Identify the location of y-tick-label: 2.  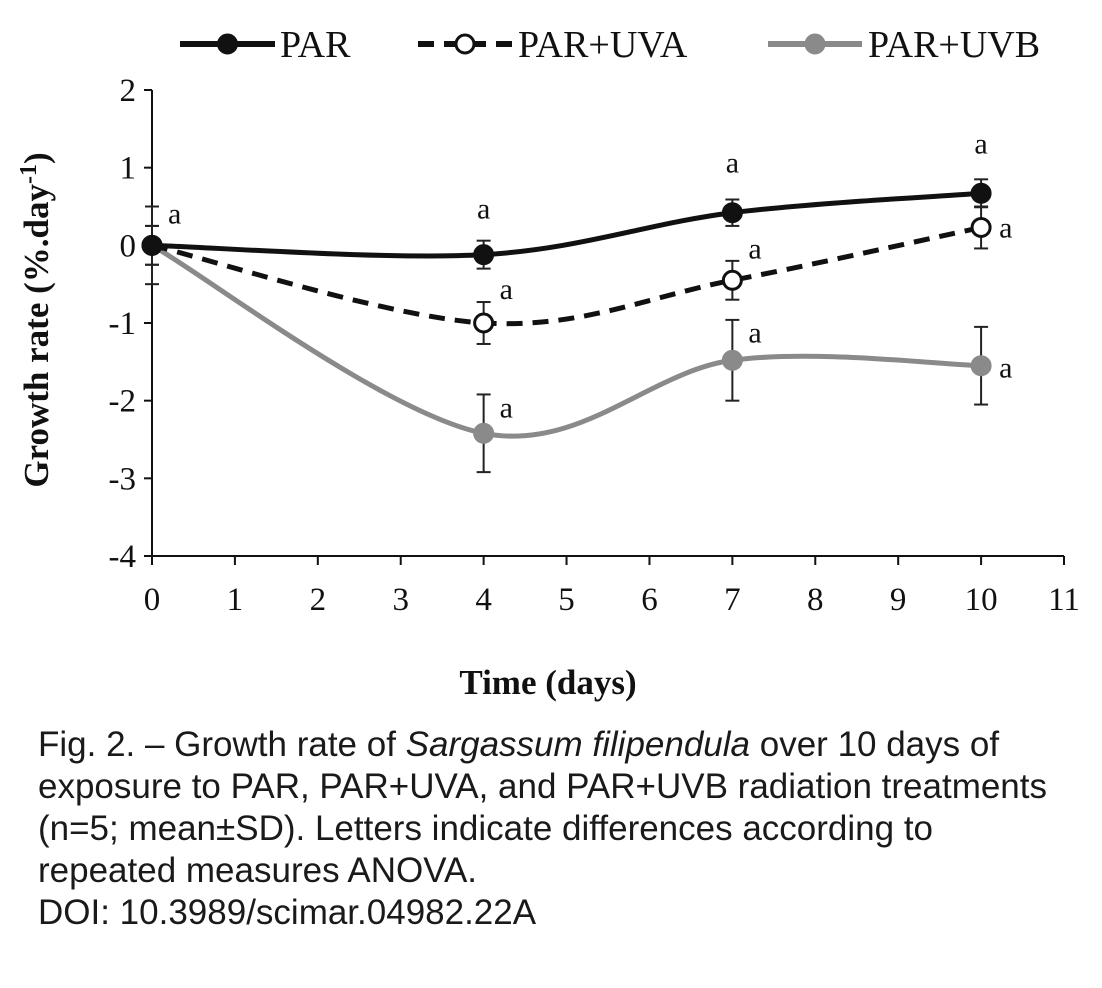
(128, 91).